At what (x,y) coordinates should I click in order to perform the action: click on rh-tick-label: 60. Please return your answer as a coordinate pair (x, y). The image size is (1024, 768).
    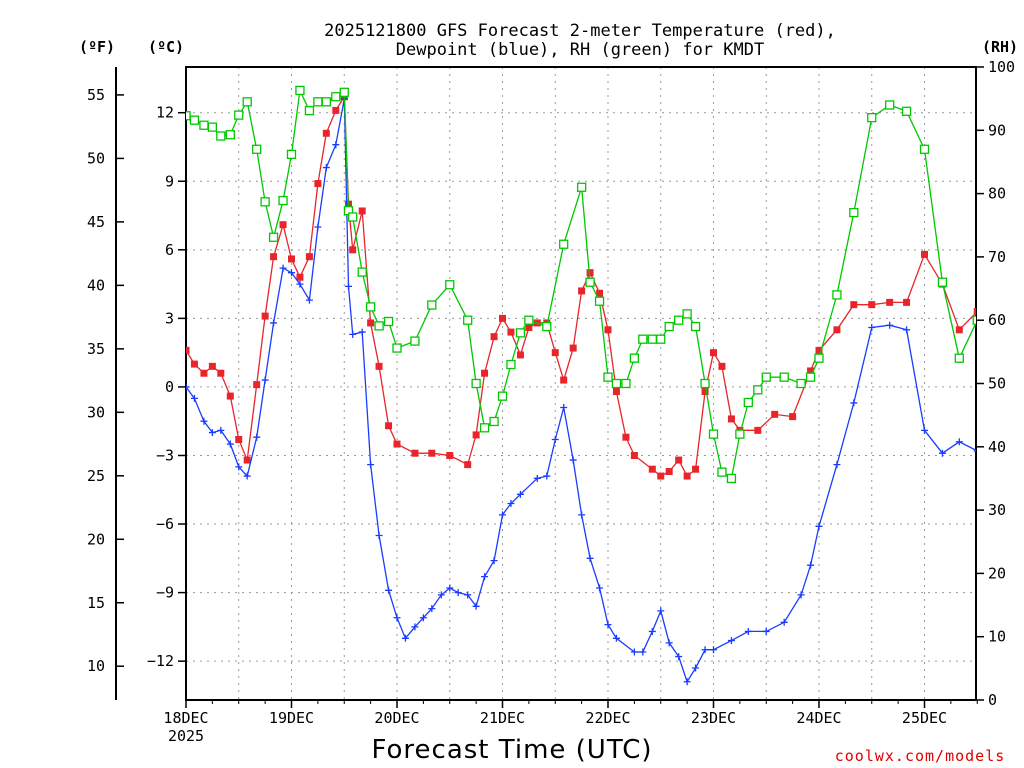
    Looking at the image, I should click on (997, 320).